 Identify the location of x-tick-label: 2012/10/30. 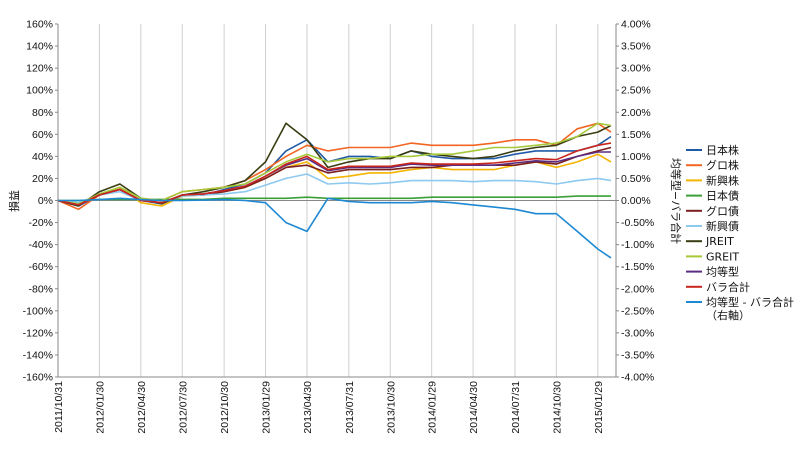
(225, 407).